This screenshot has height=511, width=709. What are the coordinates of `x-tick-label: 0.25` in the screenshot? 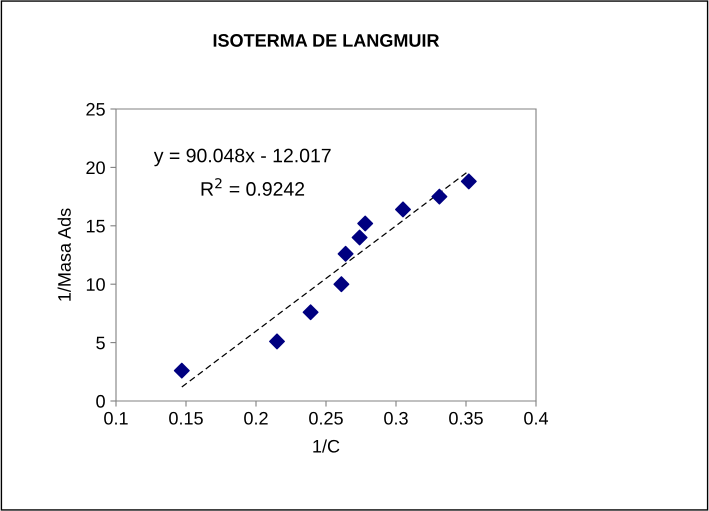 It's located at (326, 418).